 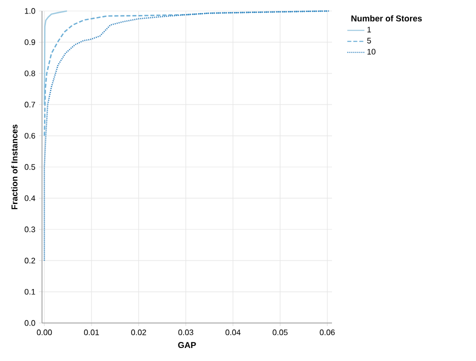 What do you see at coordinates (30, 167) in the screenshot?
I see `y-tick-label: 0.5` at bounding box center [30, 167].